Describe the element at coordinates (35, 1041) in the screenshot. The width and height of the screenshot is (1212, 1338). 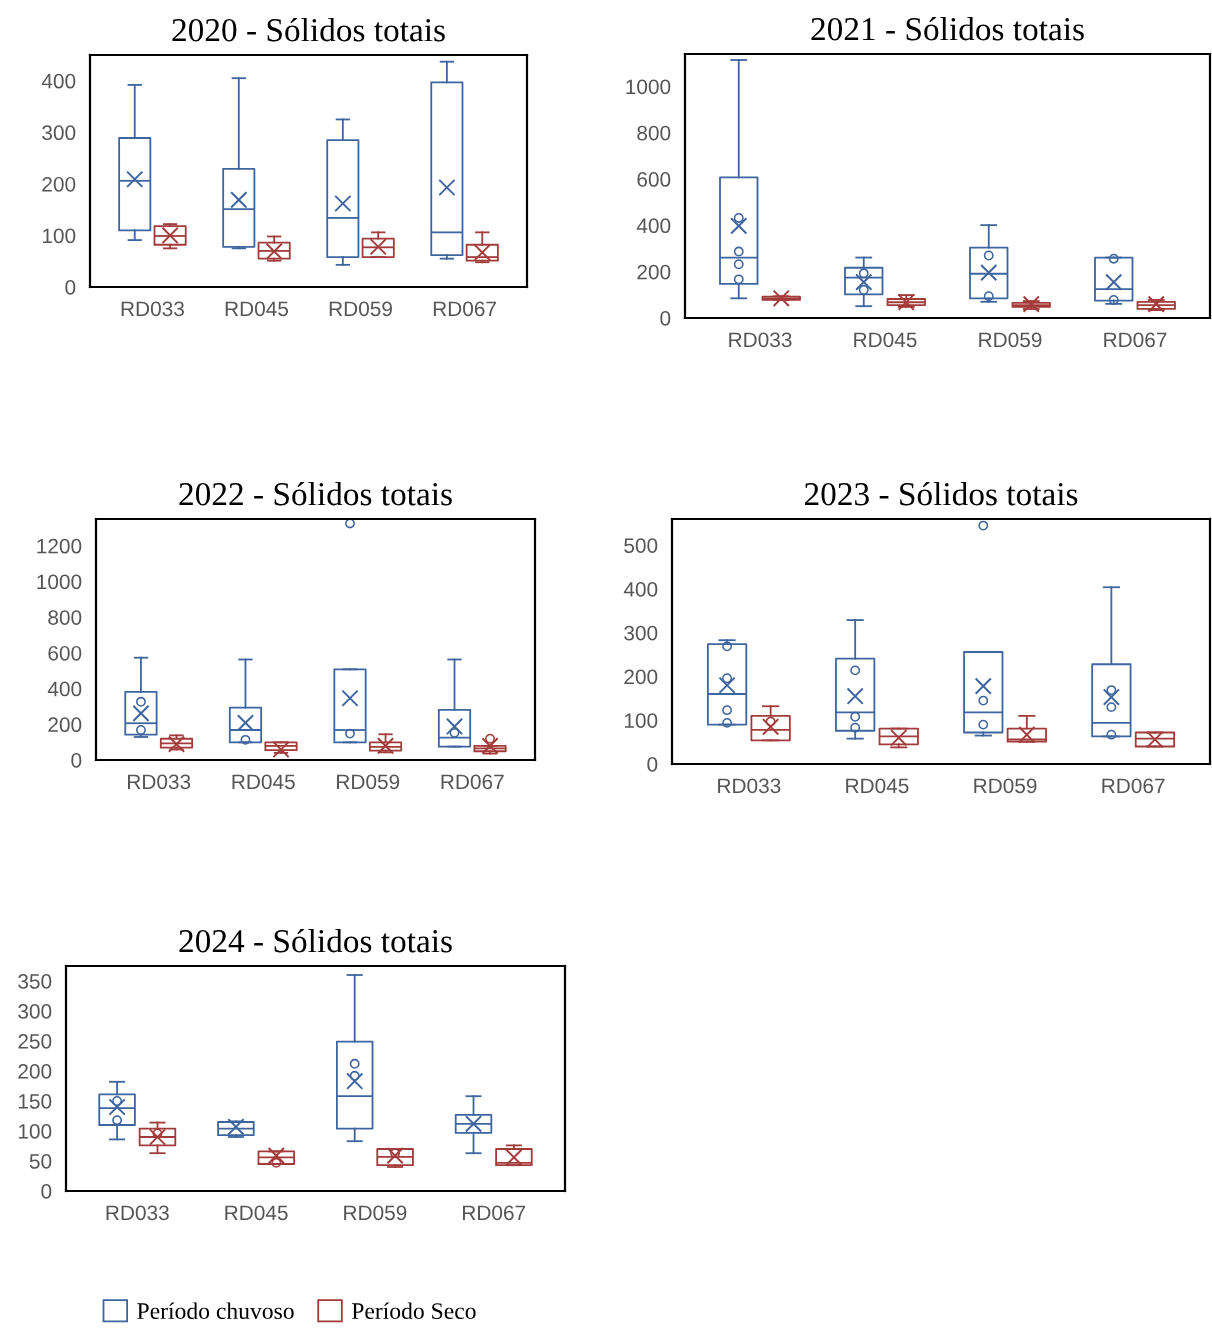
I see `y-tick-label: 250` at that location.